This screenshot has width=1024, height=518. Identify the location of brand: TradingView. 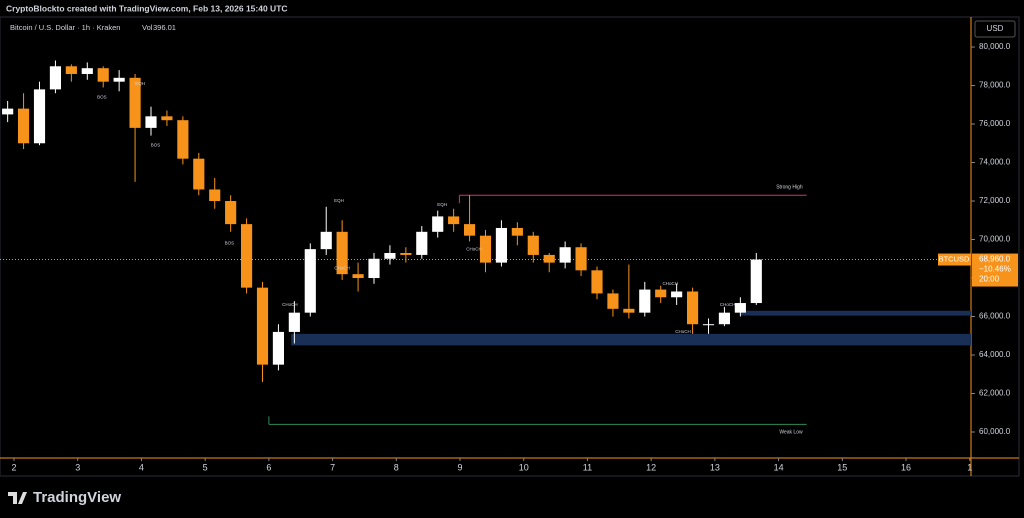
(77, 497).